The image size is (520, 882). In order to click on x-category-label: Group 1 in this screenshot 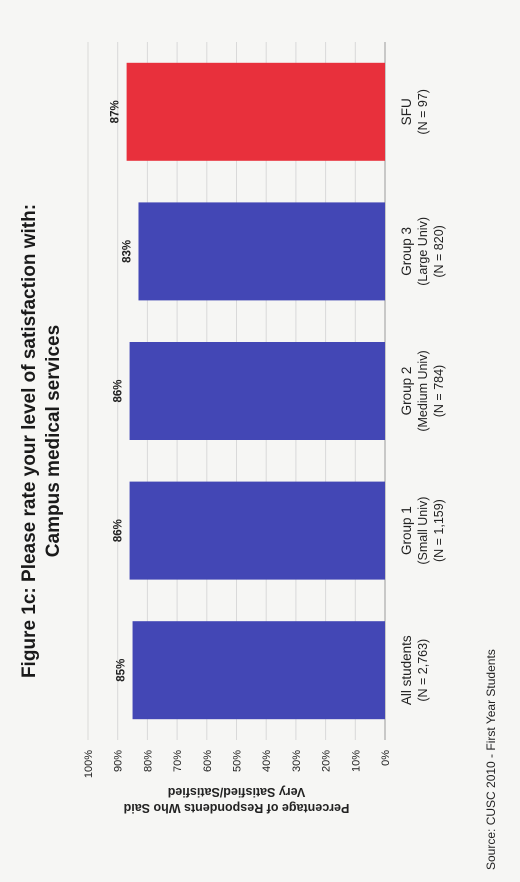, I will do `click(406, 530)`.